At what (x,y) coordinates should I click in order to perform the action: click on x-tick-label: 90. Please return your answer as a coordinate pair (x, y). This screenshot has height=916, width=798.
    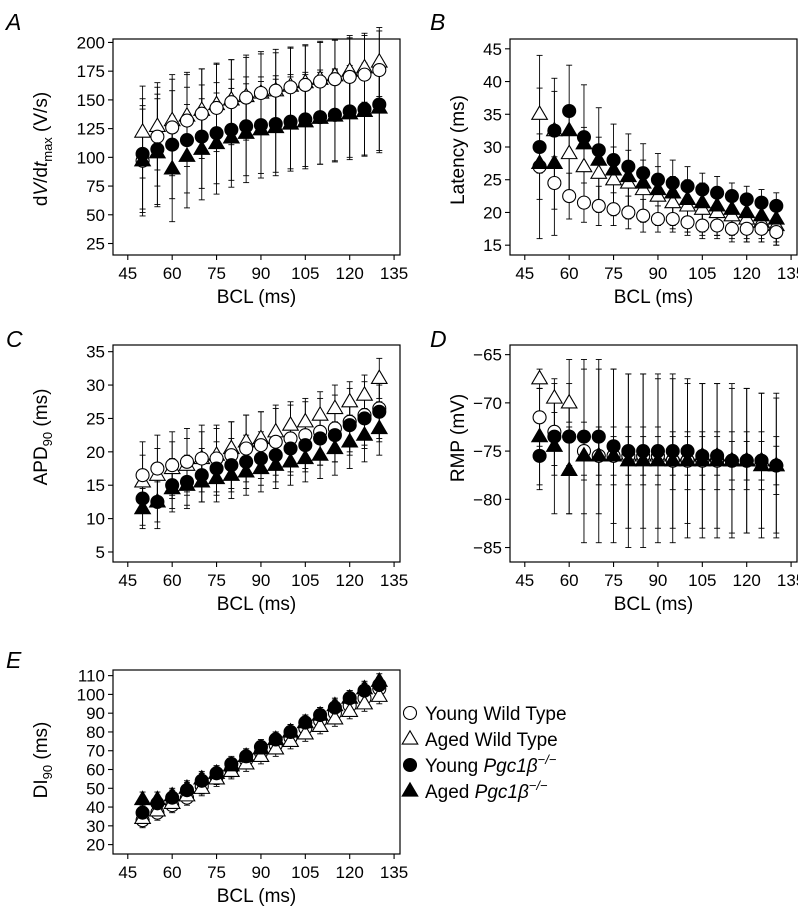
    Looking at the image, I should click on (260, 580).